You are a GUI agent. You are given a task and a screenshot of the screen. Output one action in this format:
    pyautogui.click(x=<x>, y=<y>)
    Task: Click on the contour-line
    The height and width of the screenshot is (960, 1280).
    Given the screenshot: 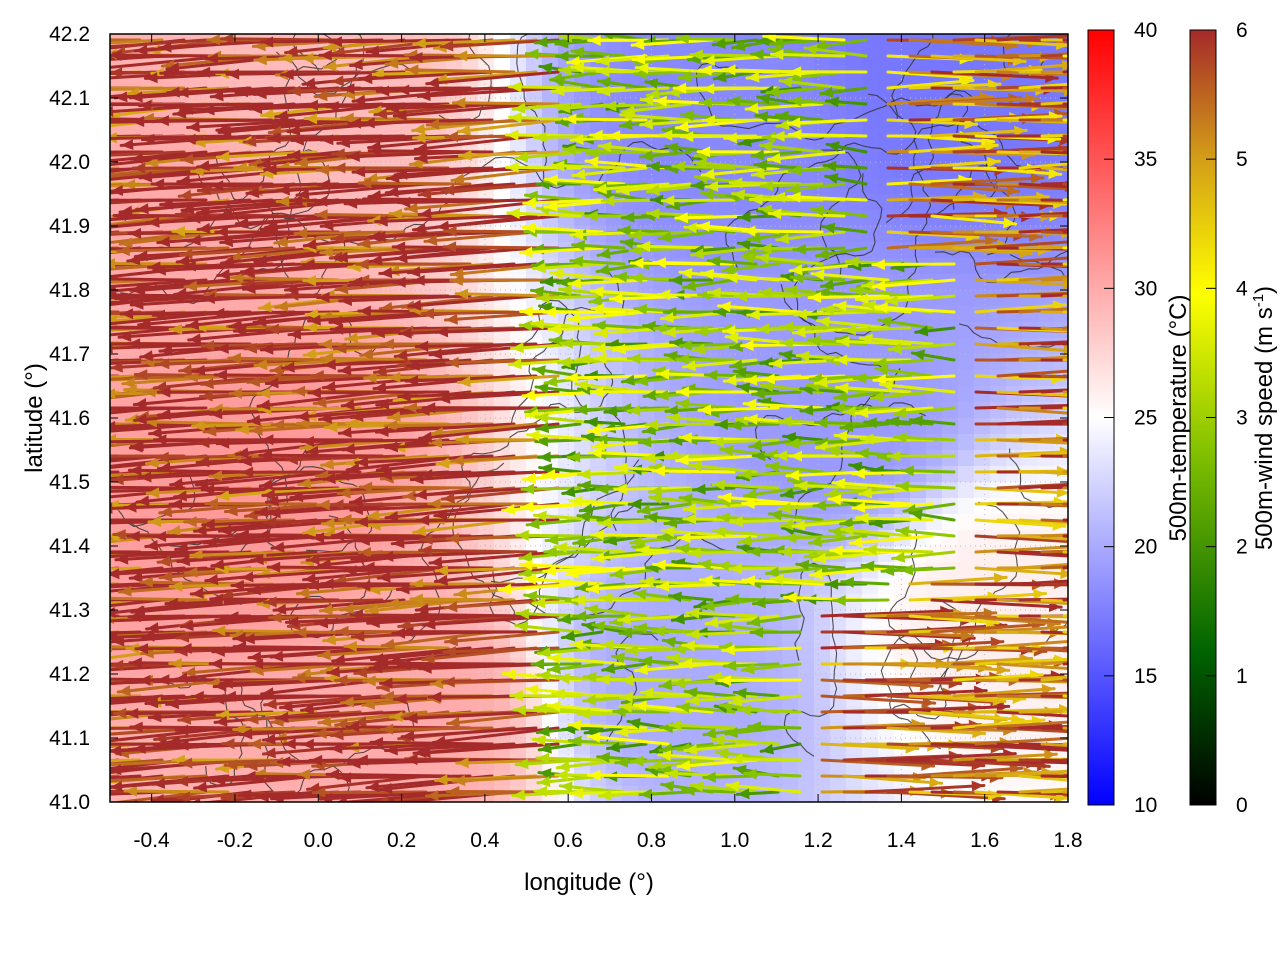 What is the action you would take?
    pyautogui.click(x=912, y=78)
    